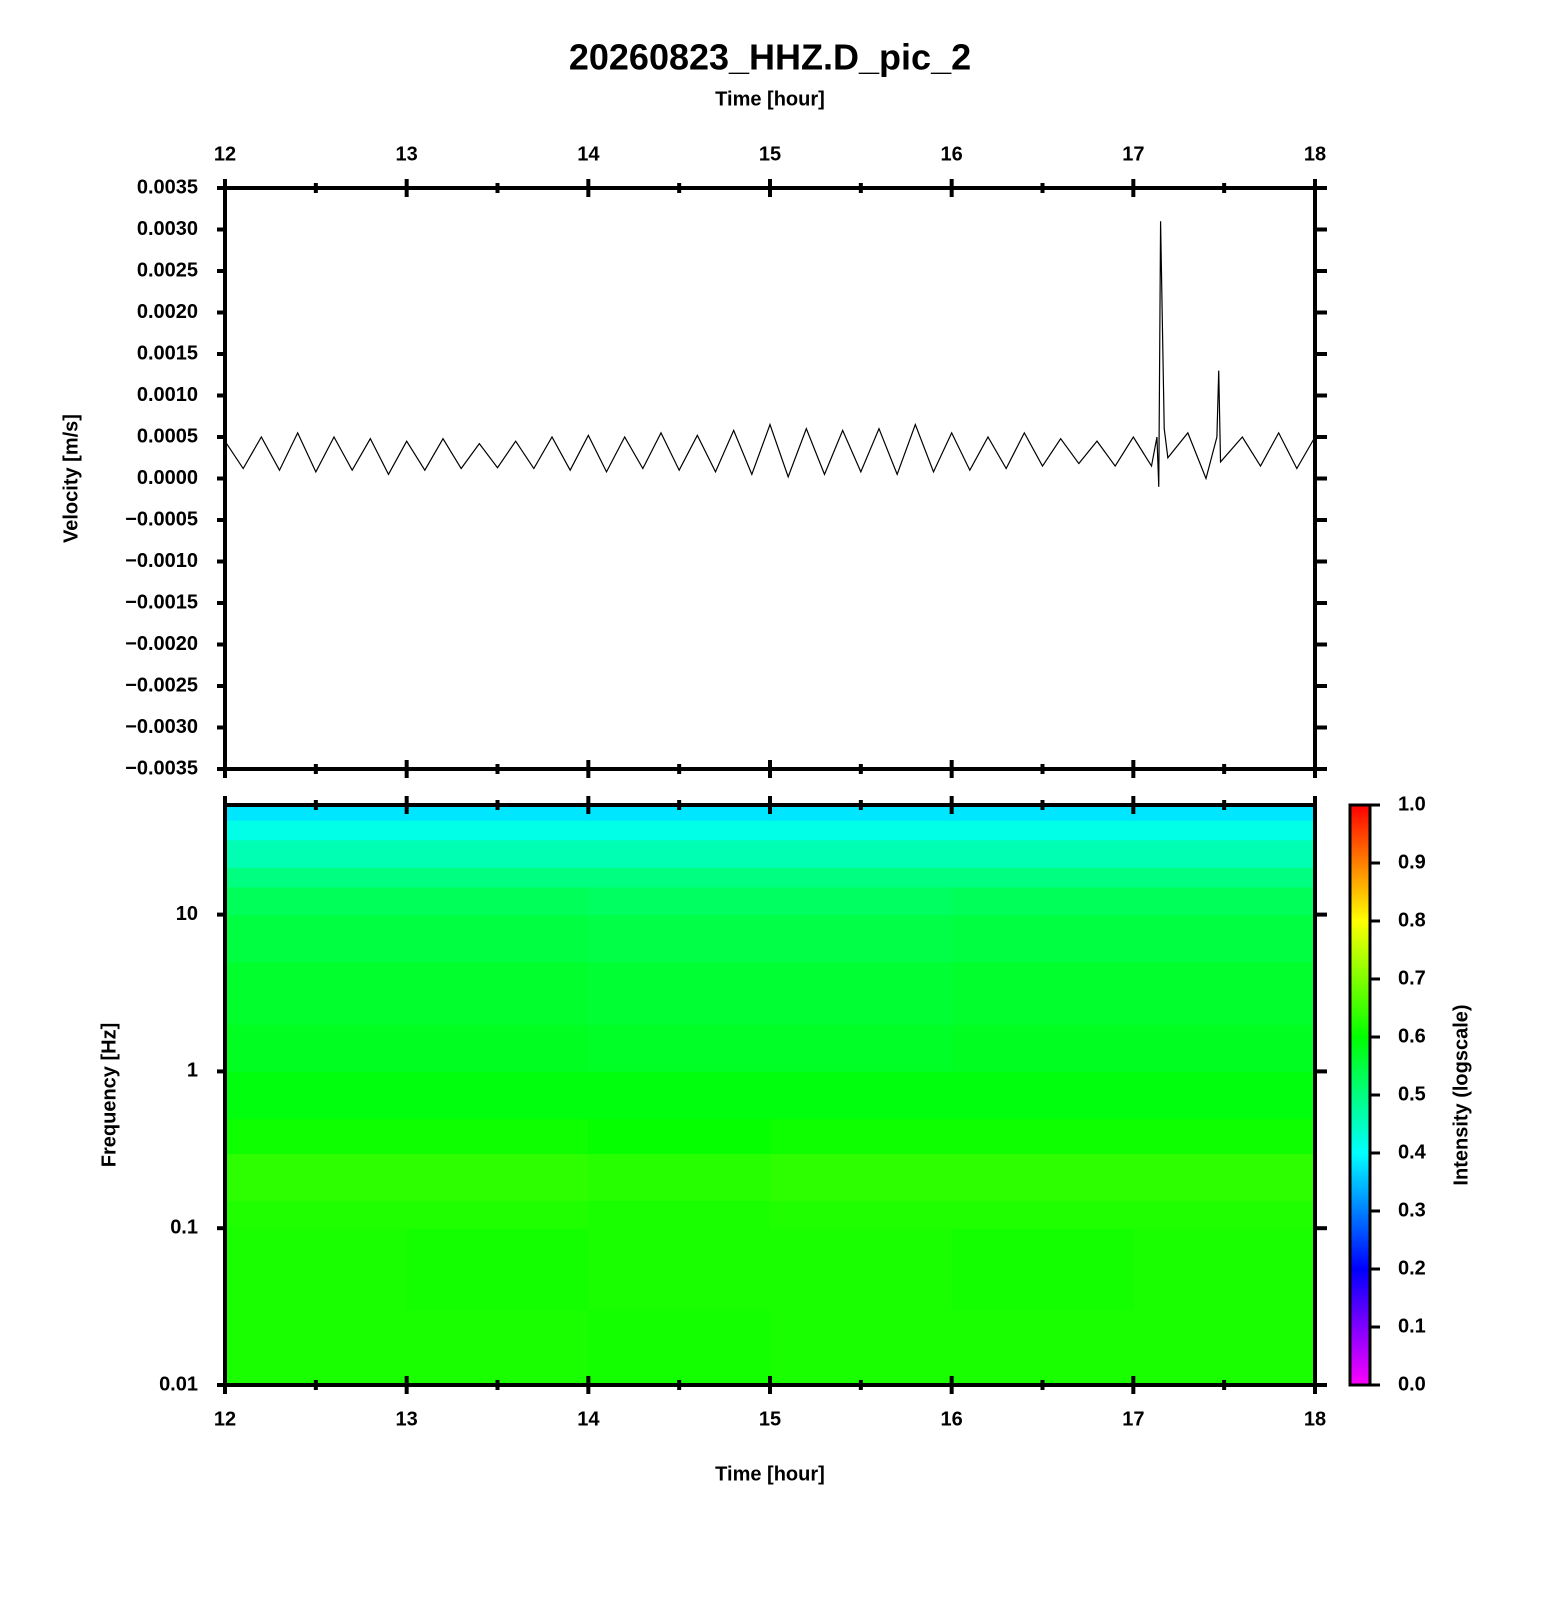  What do you see at coordinates (167, 353) in the screenshot?
I see `y-tick-label: 0.0015` at bounding box center [167, 353].